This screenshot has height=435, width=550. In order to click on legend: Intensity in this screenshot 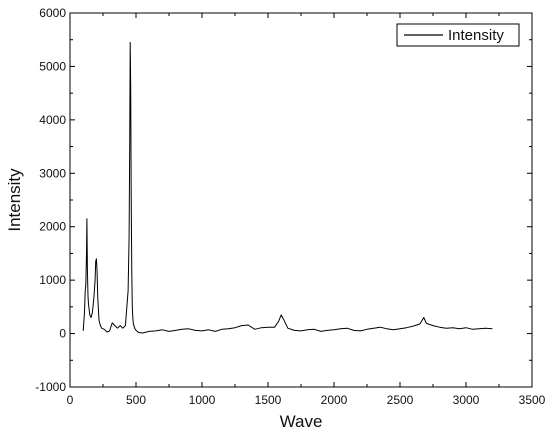, I will do `click(458, 35)`.